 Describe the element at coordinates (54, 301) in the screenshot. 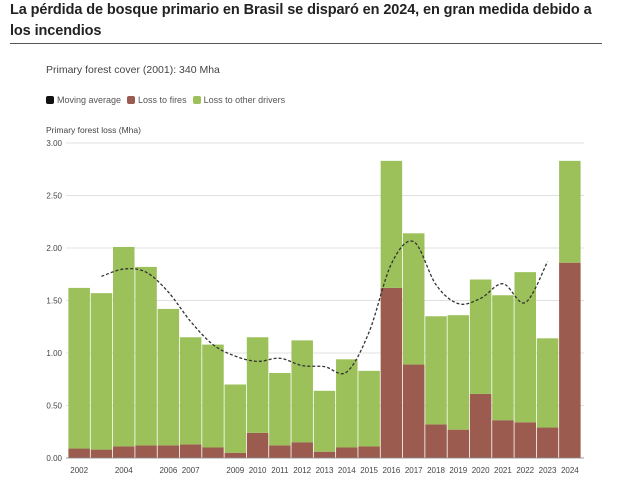

I see `y-tick-label: 1.50` at that location.